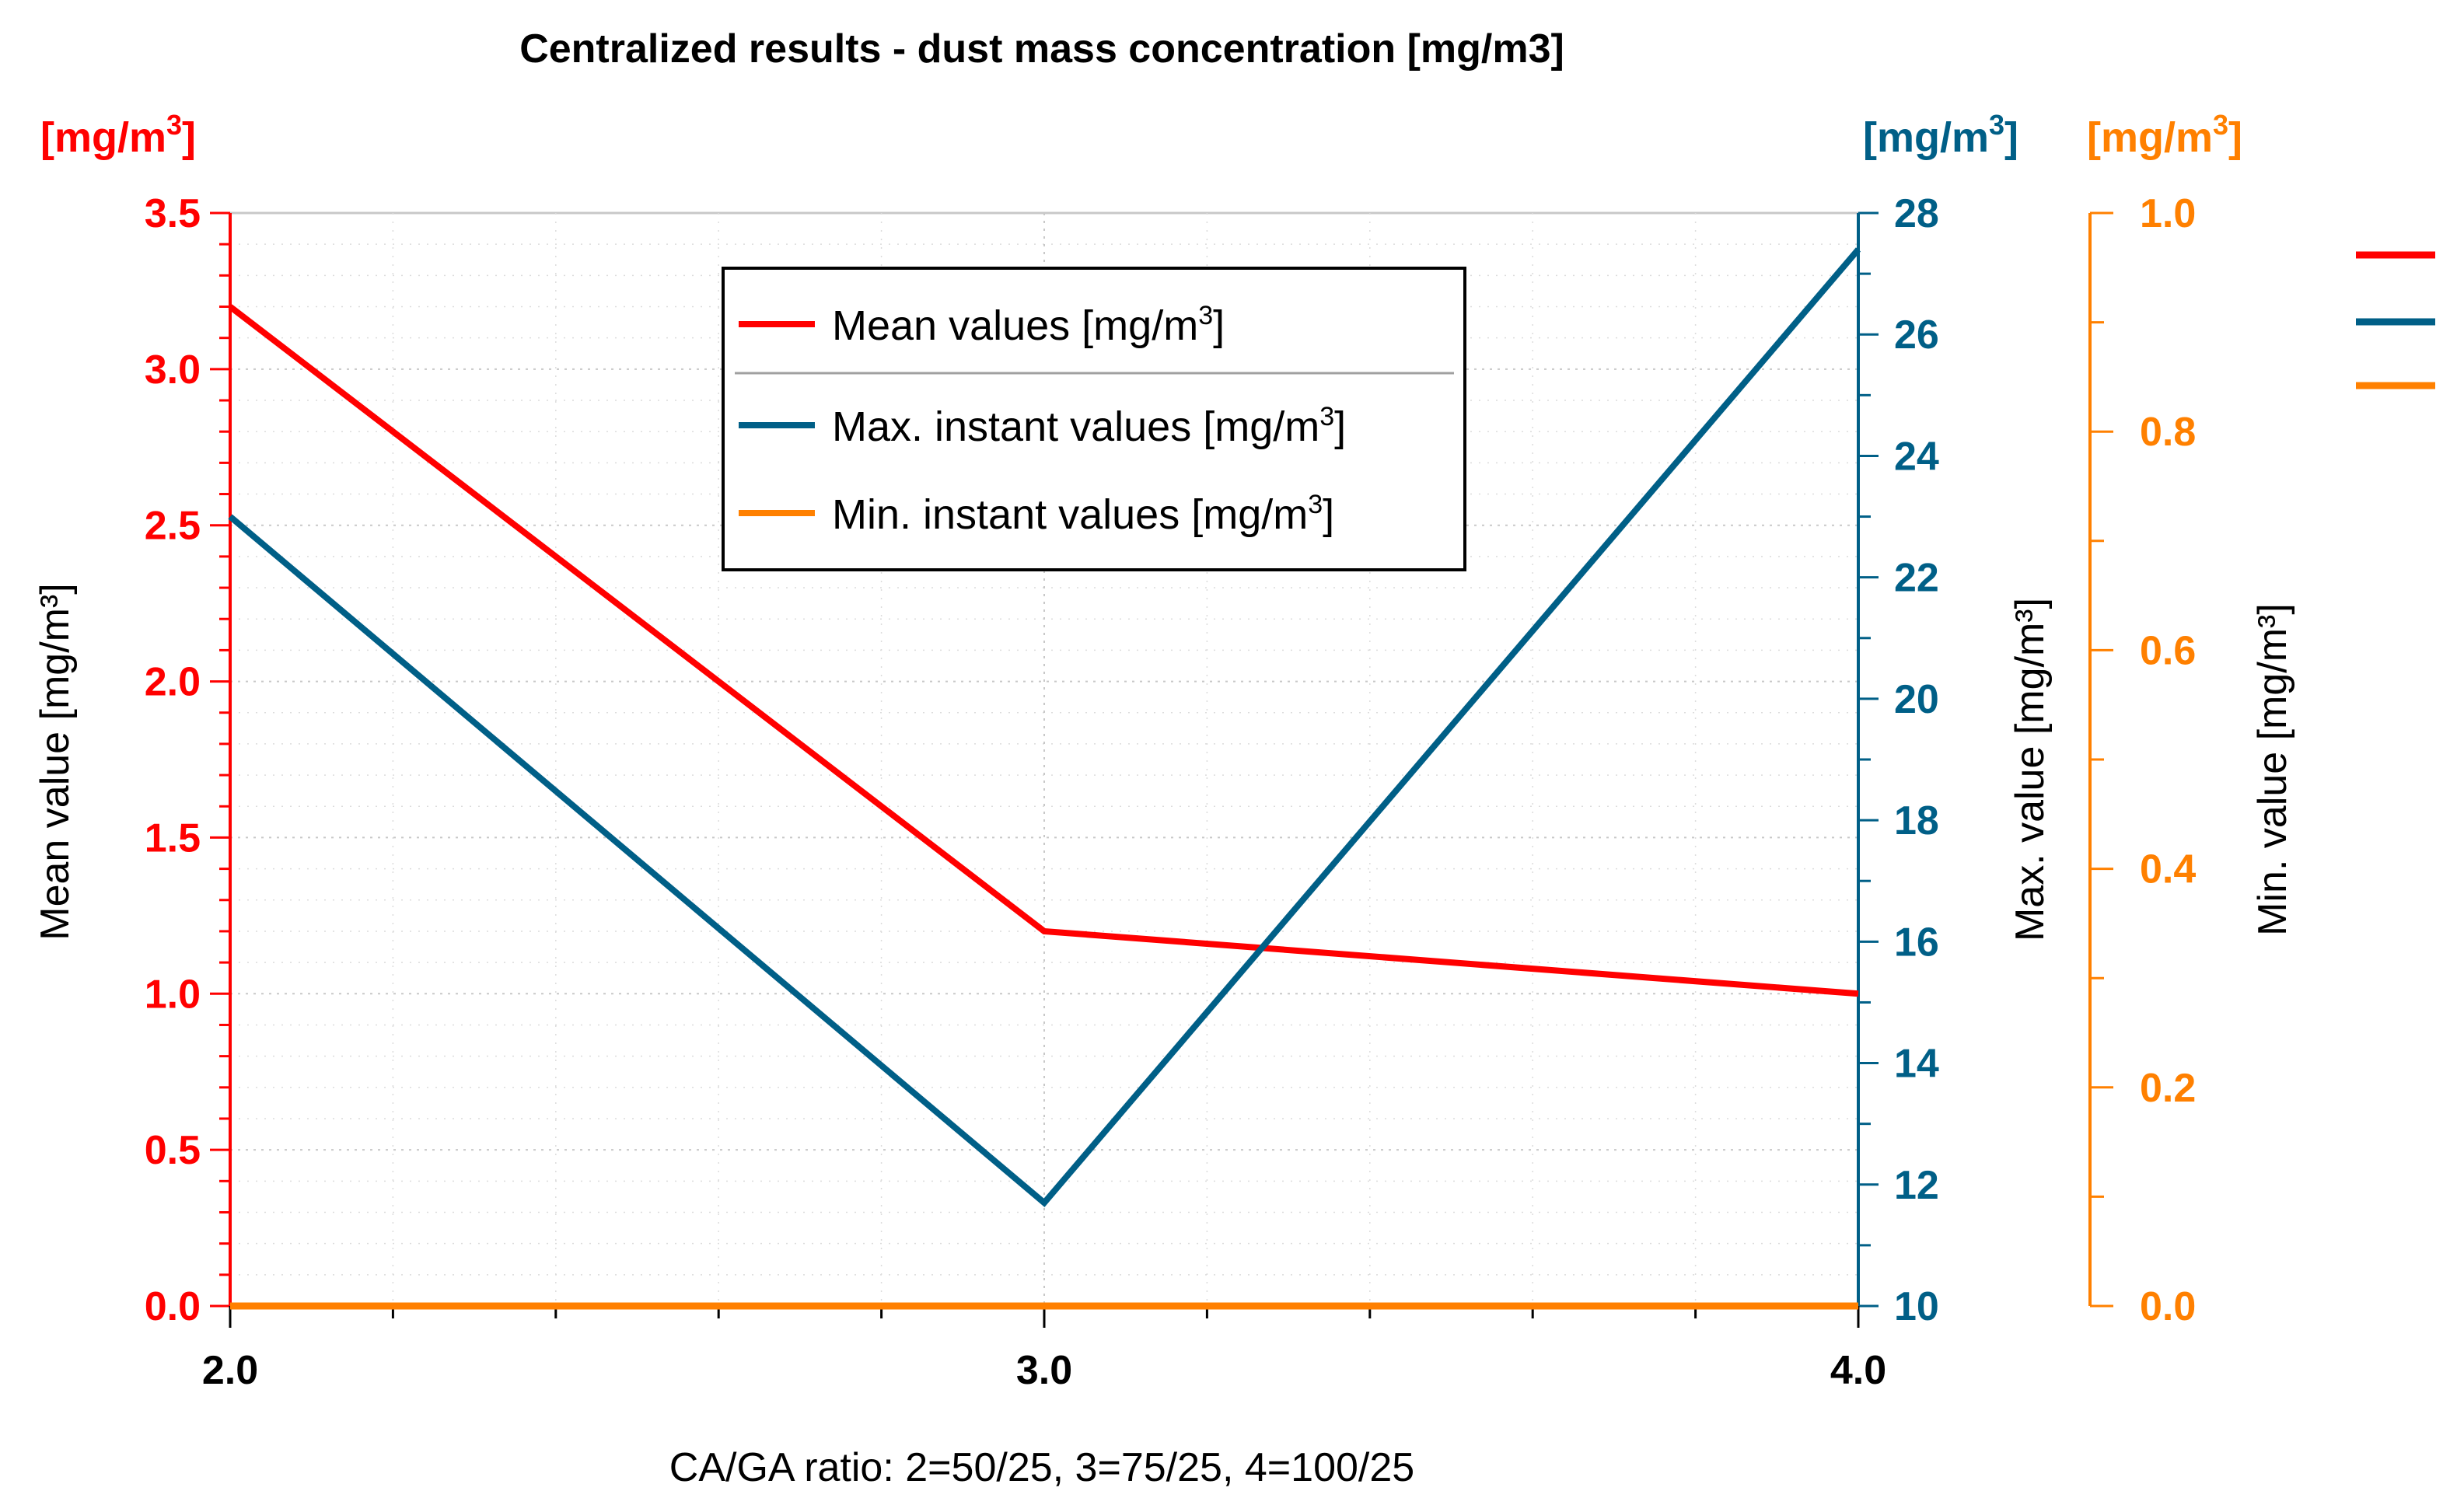  I want to click on min-axis-tick-label: 1.0, so click(2168, 213).